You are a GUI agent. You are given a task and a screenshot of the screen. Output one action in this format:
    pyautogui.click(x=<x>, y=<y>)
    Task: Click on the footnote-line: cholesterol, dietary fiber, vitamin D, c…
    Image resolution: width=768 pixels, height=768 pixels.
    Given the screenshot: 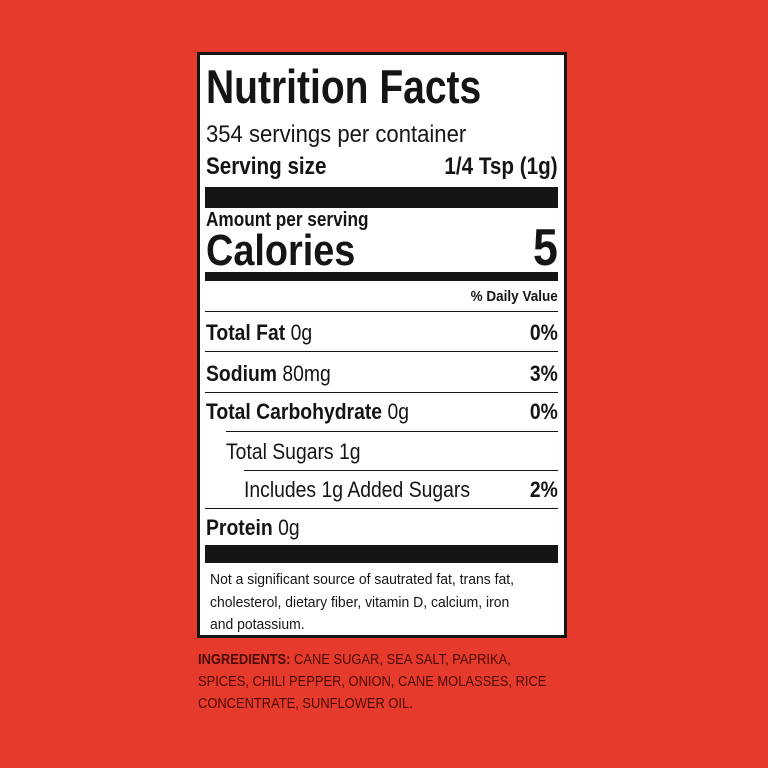 What is the action you would take?
    pyautogui.click(x=360, y=602)
    